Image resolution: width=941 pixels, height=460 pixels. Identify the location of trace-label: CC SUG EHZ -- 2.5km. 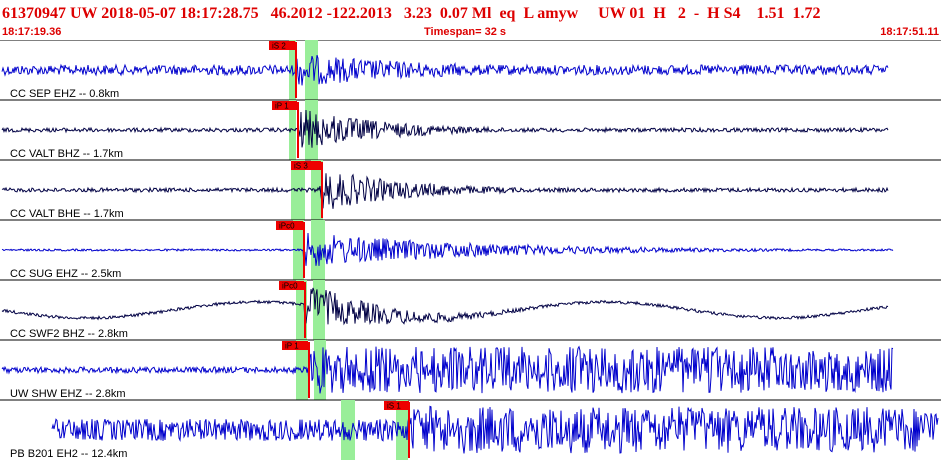
(65, 274).